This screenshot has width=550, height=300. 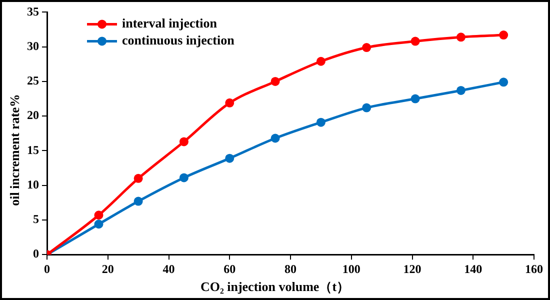 What do you see at coordinates (33, 184) in the screenshot?
I see `y-tick-label: 10` at bounding box center [33, 184].